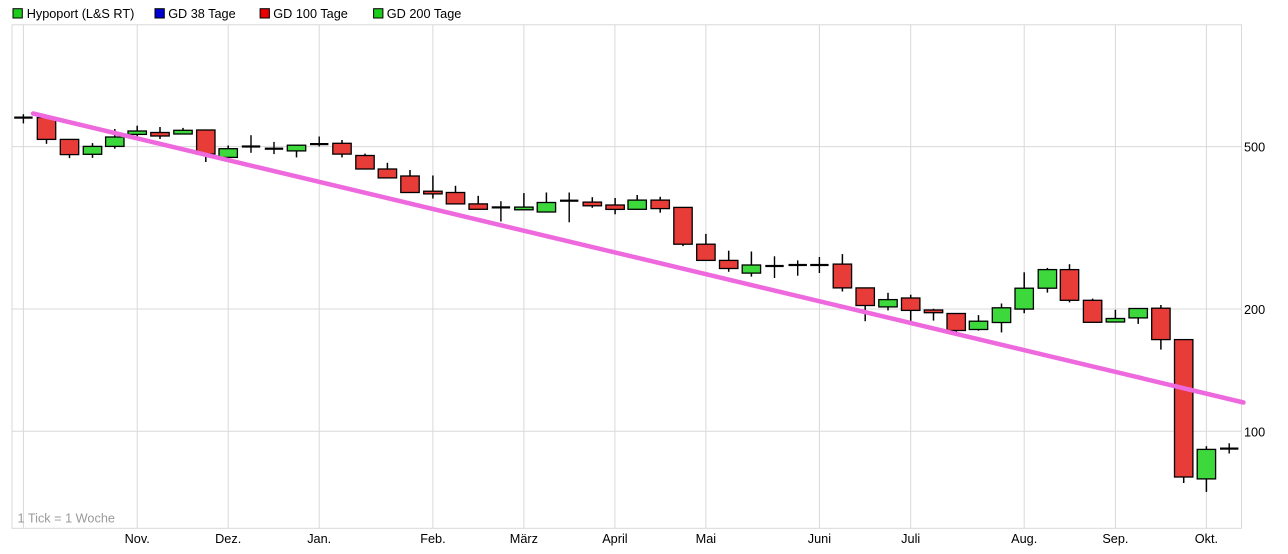 This screenshot has width=1288, height=554. What do you see at coordinates (81, 14) in the screenshot?
I see `svg-text: Hypoport (L&S RT)` at bounding box center [81, 14].